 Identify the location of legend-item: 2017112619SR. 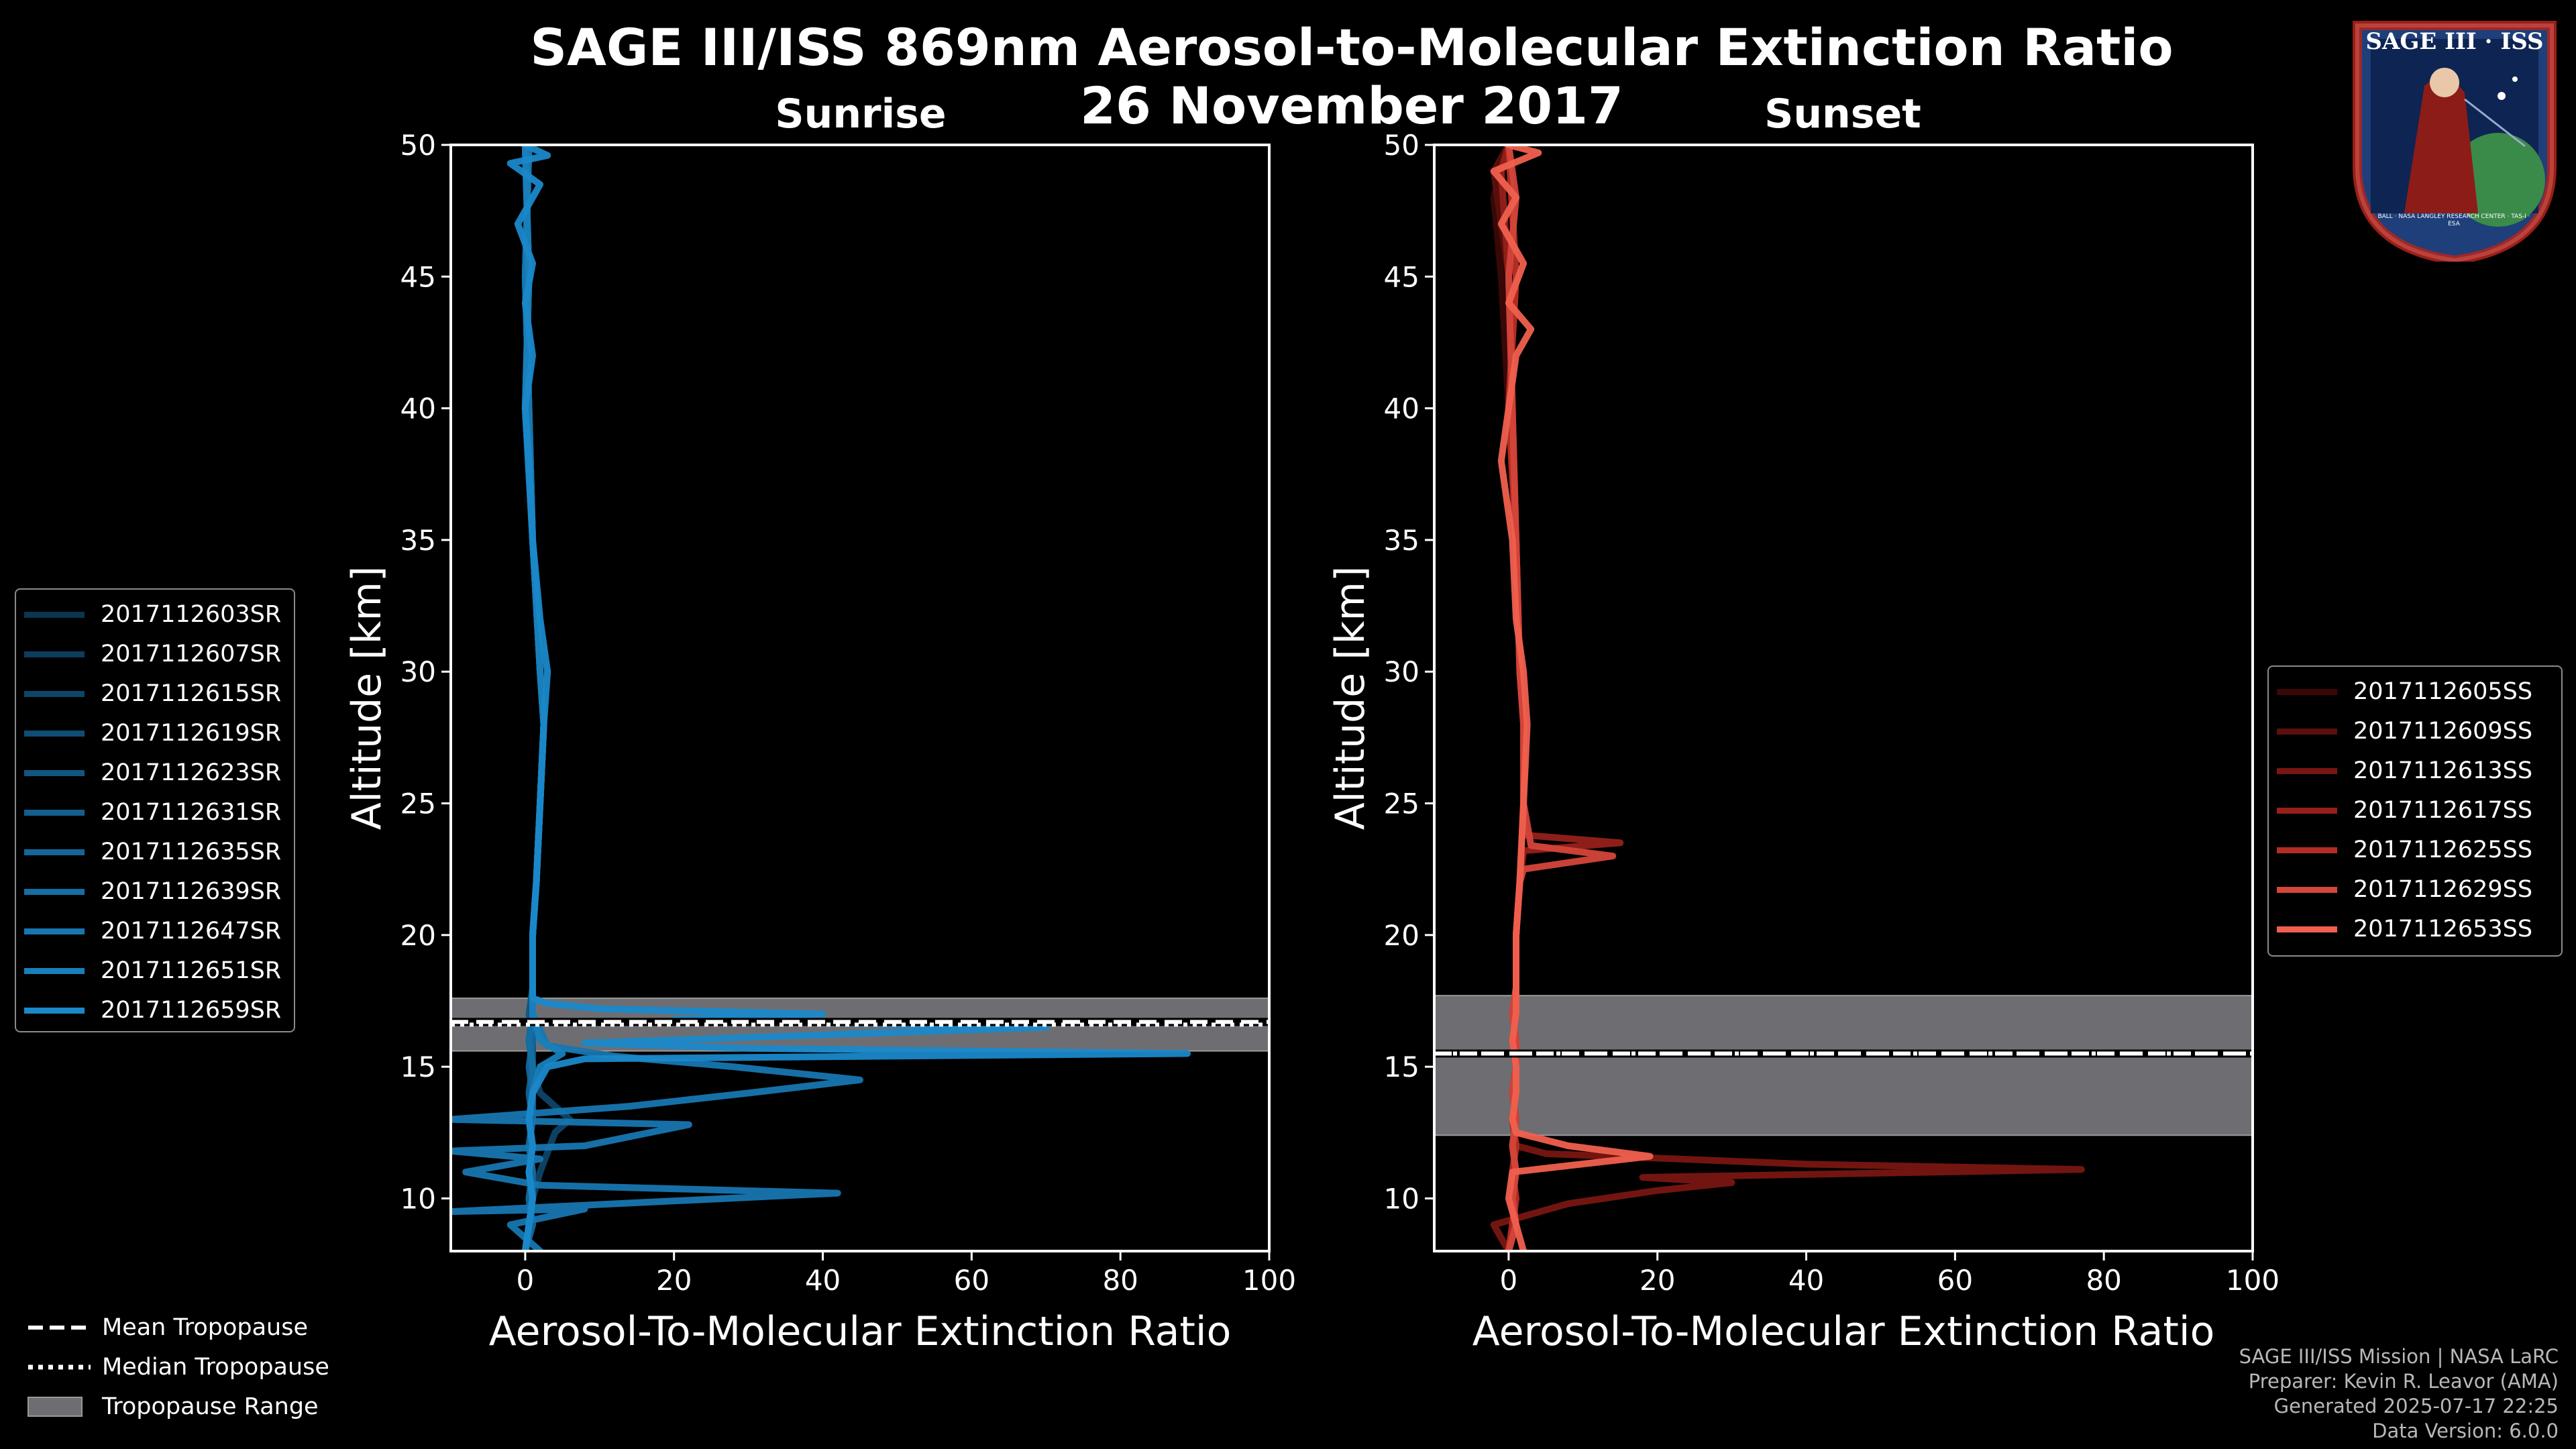
(155, 733).